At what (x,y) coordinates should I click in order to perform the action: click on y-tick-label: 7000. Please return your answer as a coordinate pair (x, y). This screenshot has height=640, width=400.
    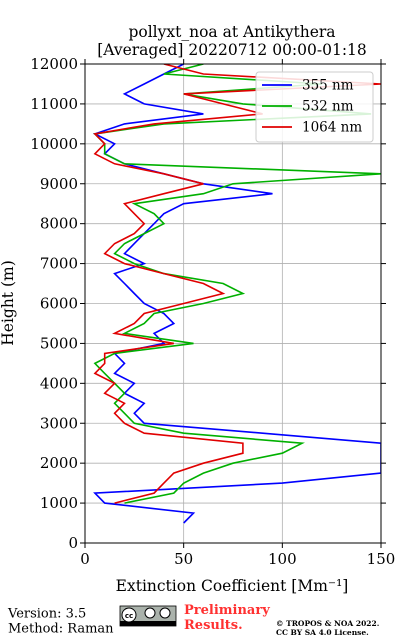
    Looking at the image, I should click on (59, 264).